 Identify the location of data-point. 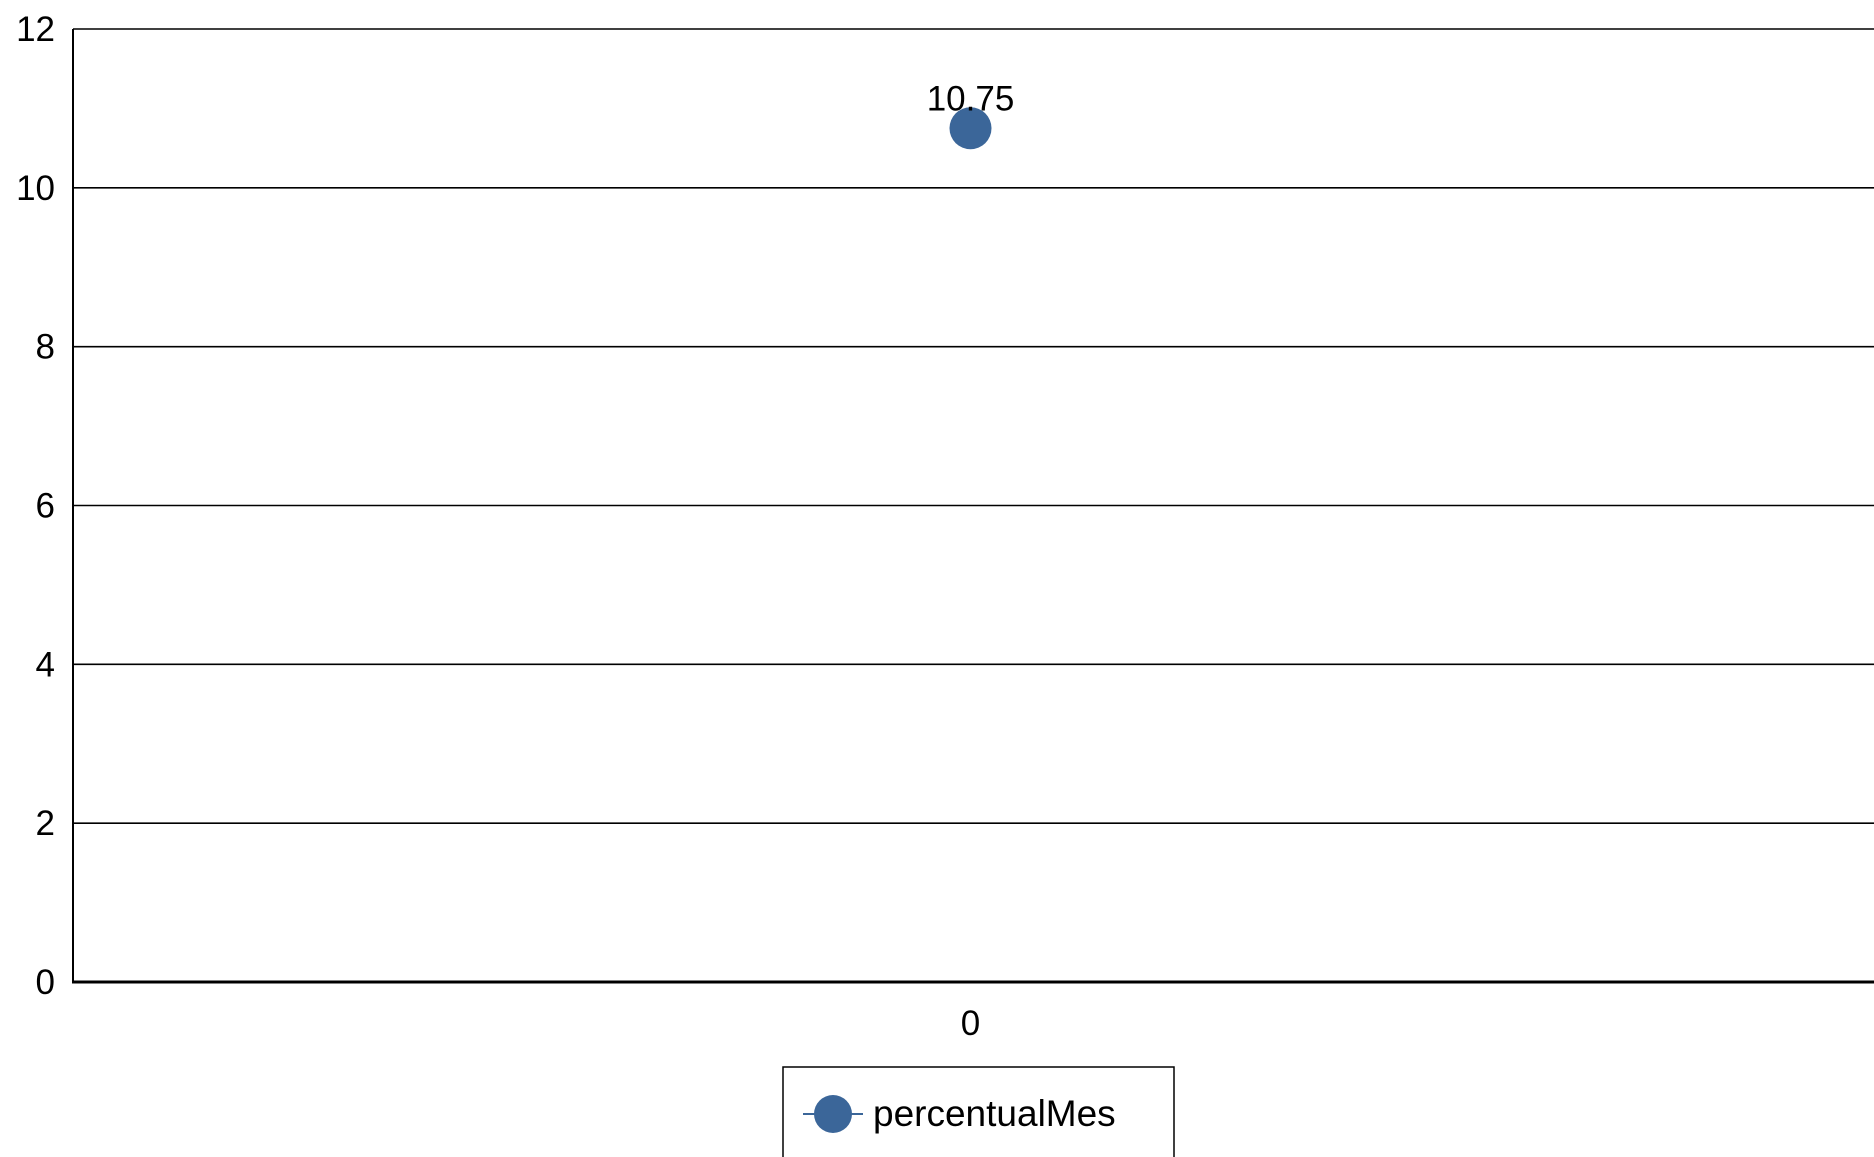
(970, 128).